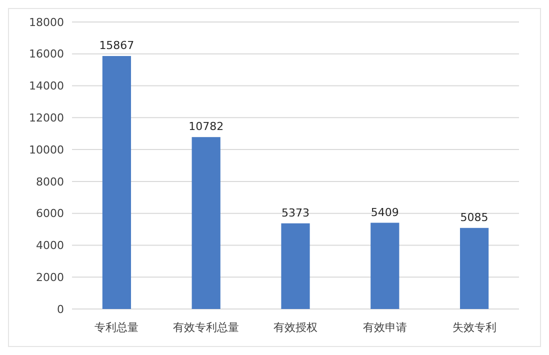 Image resolution: width=549 pixels, height=355 pixels. What do you see at coordinates (384, 327) in the screenshot?
I see `x-tick-label: 有效申请` at bounding box center [384, 327].